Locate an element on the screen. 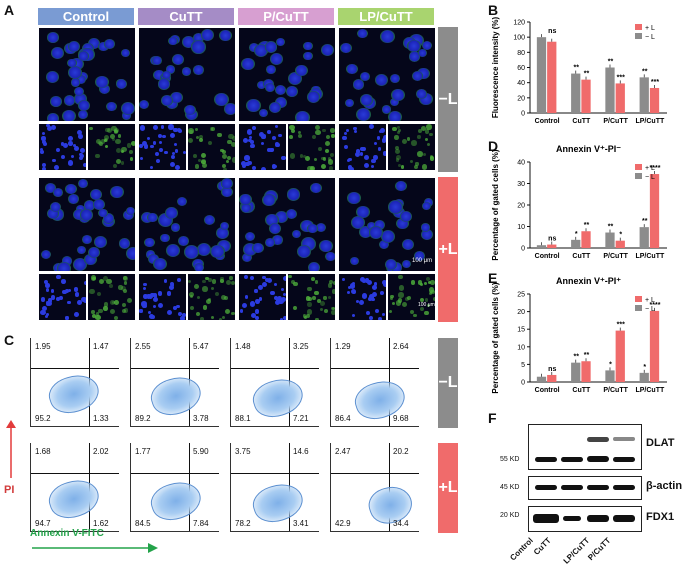  legend-label: + L is located at coordinates (650, 28).